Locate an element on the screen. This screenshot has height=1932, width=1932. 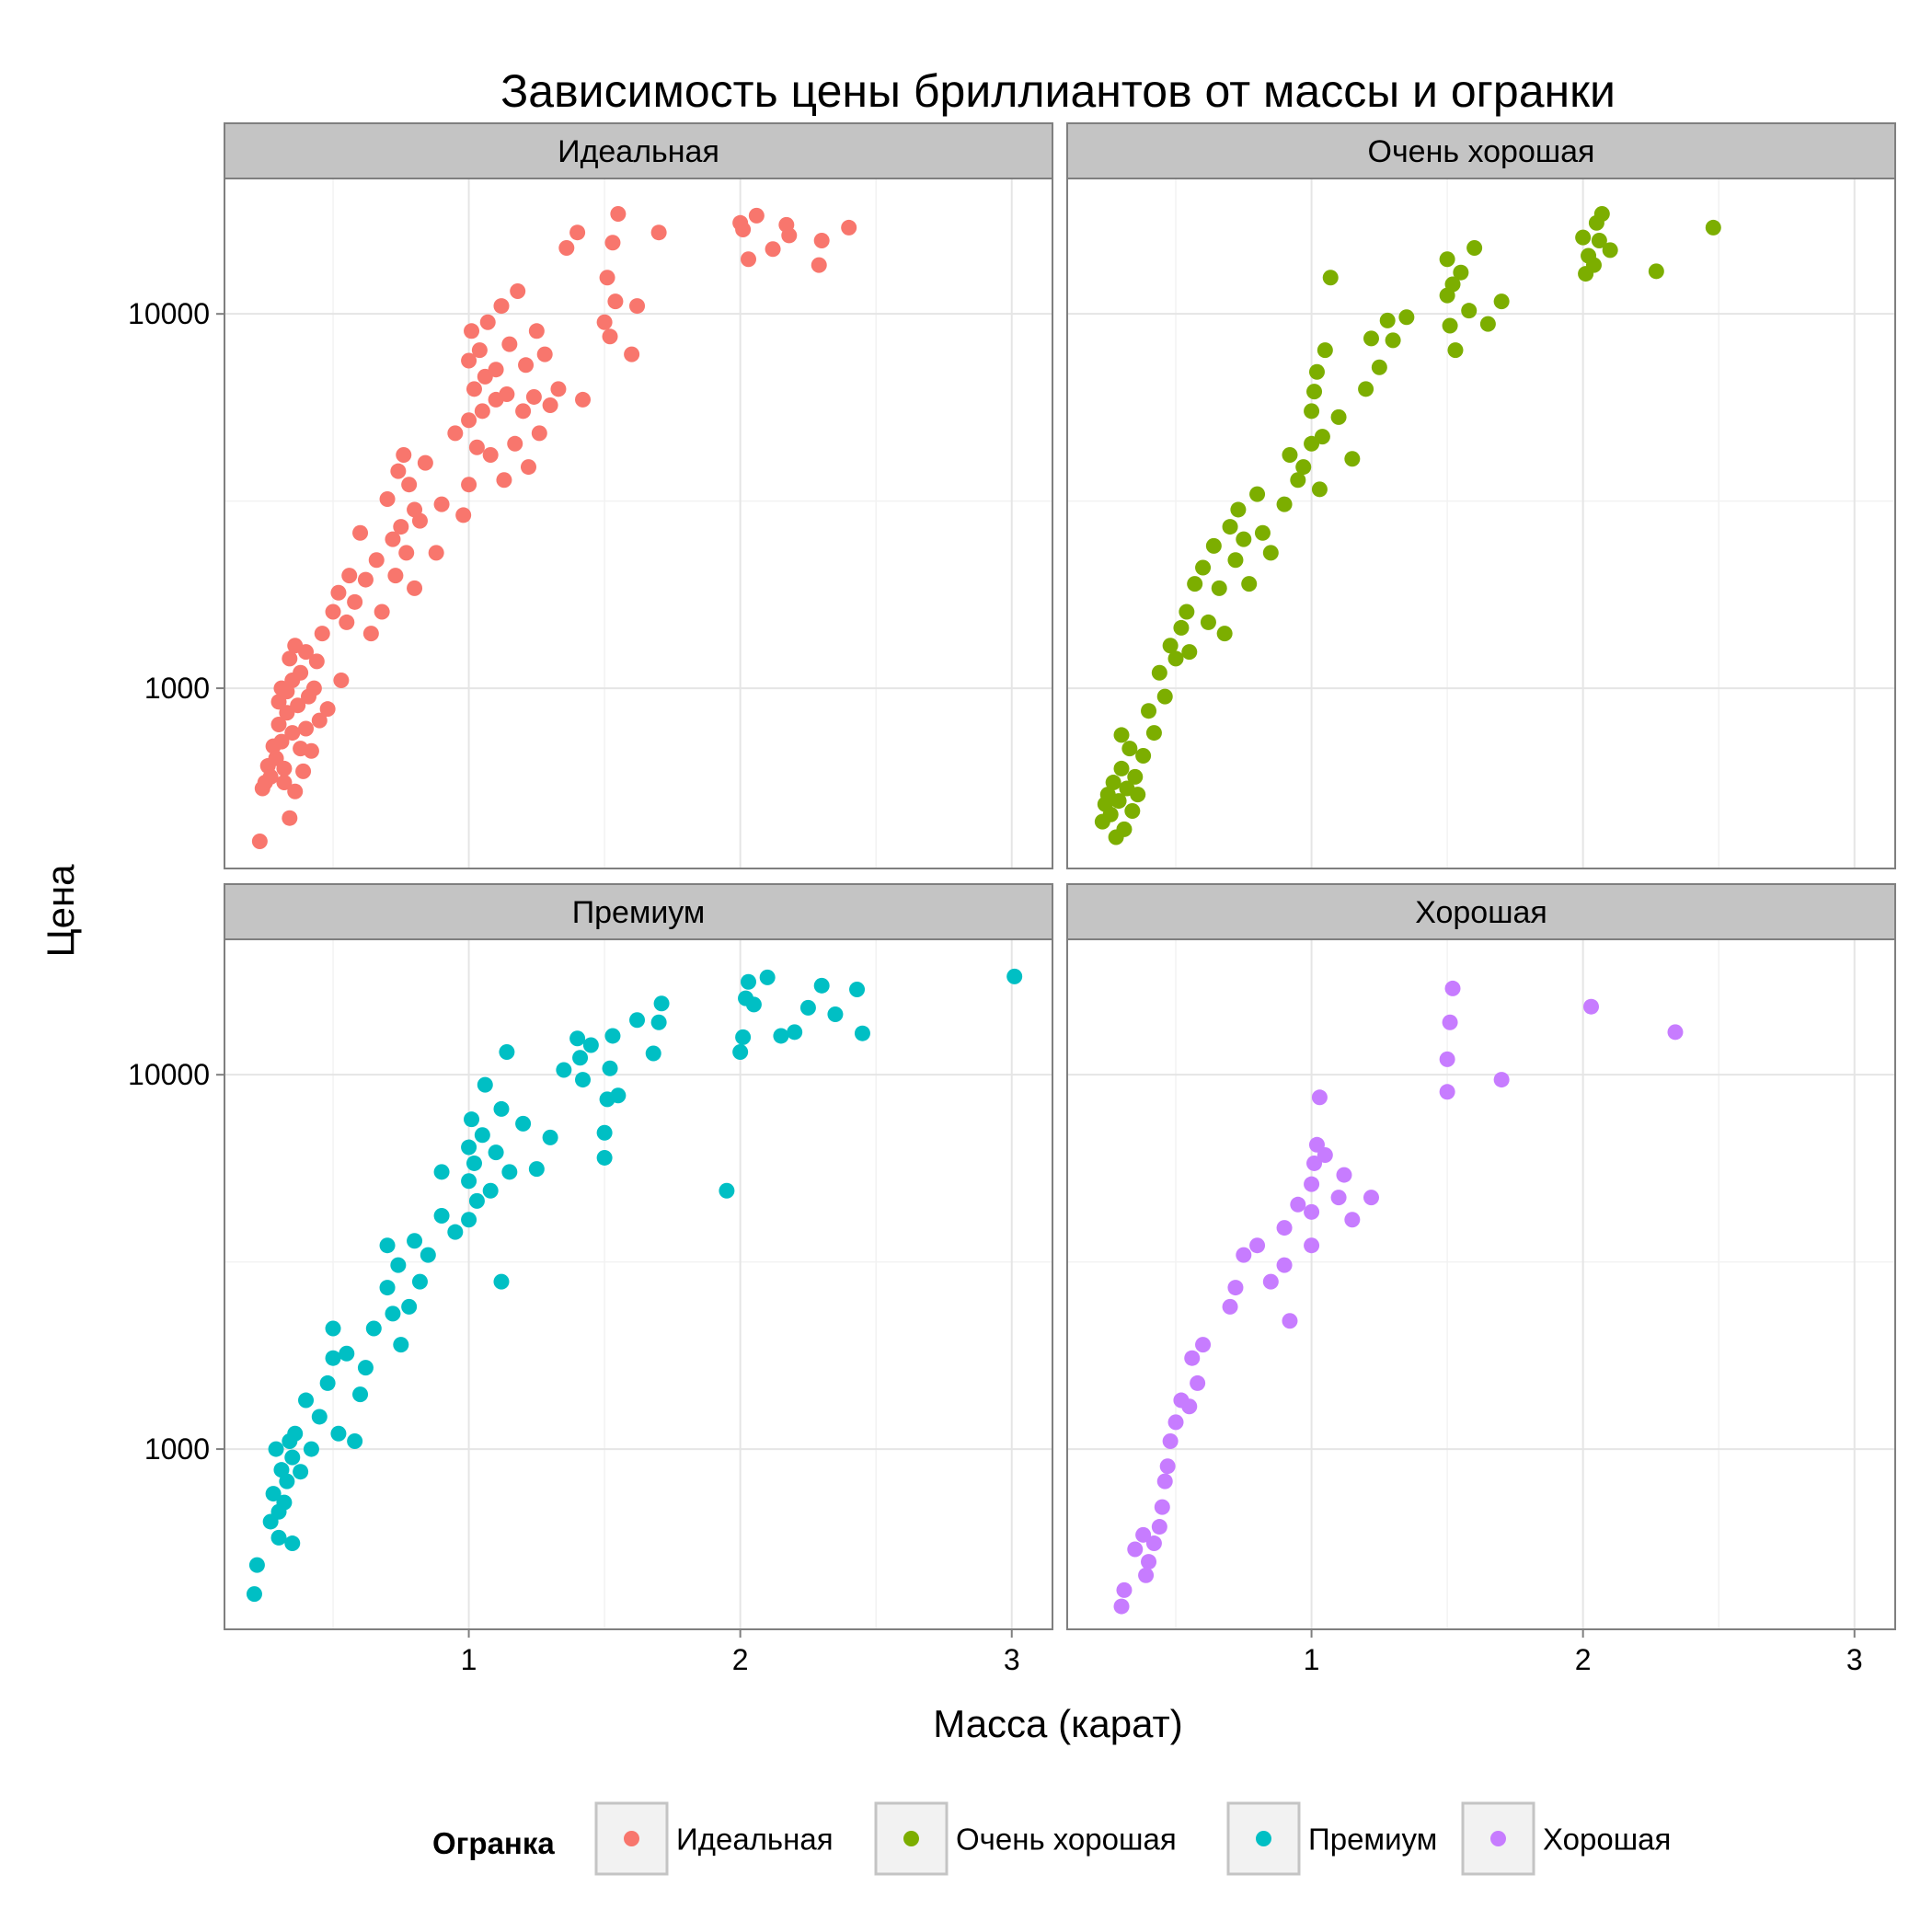
legend-marker is located at coordinates (1263, 1838).